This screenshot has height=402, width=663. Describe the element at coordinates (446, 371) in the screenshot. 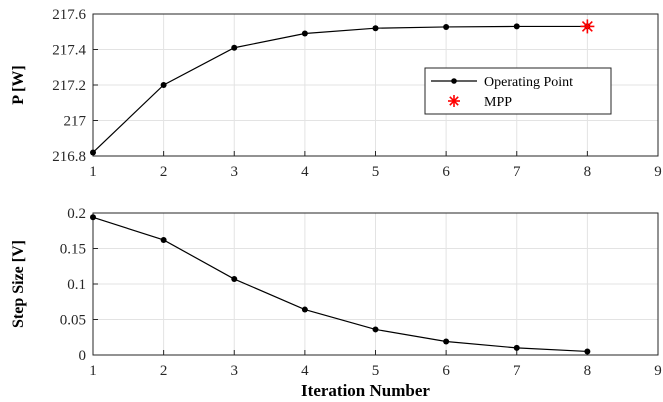

I see `step-size-plot-xtick-label: 6` at that location.